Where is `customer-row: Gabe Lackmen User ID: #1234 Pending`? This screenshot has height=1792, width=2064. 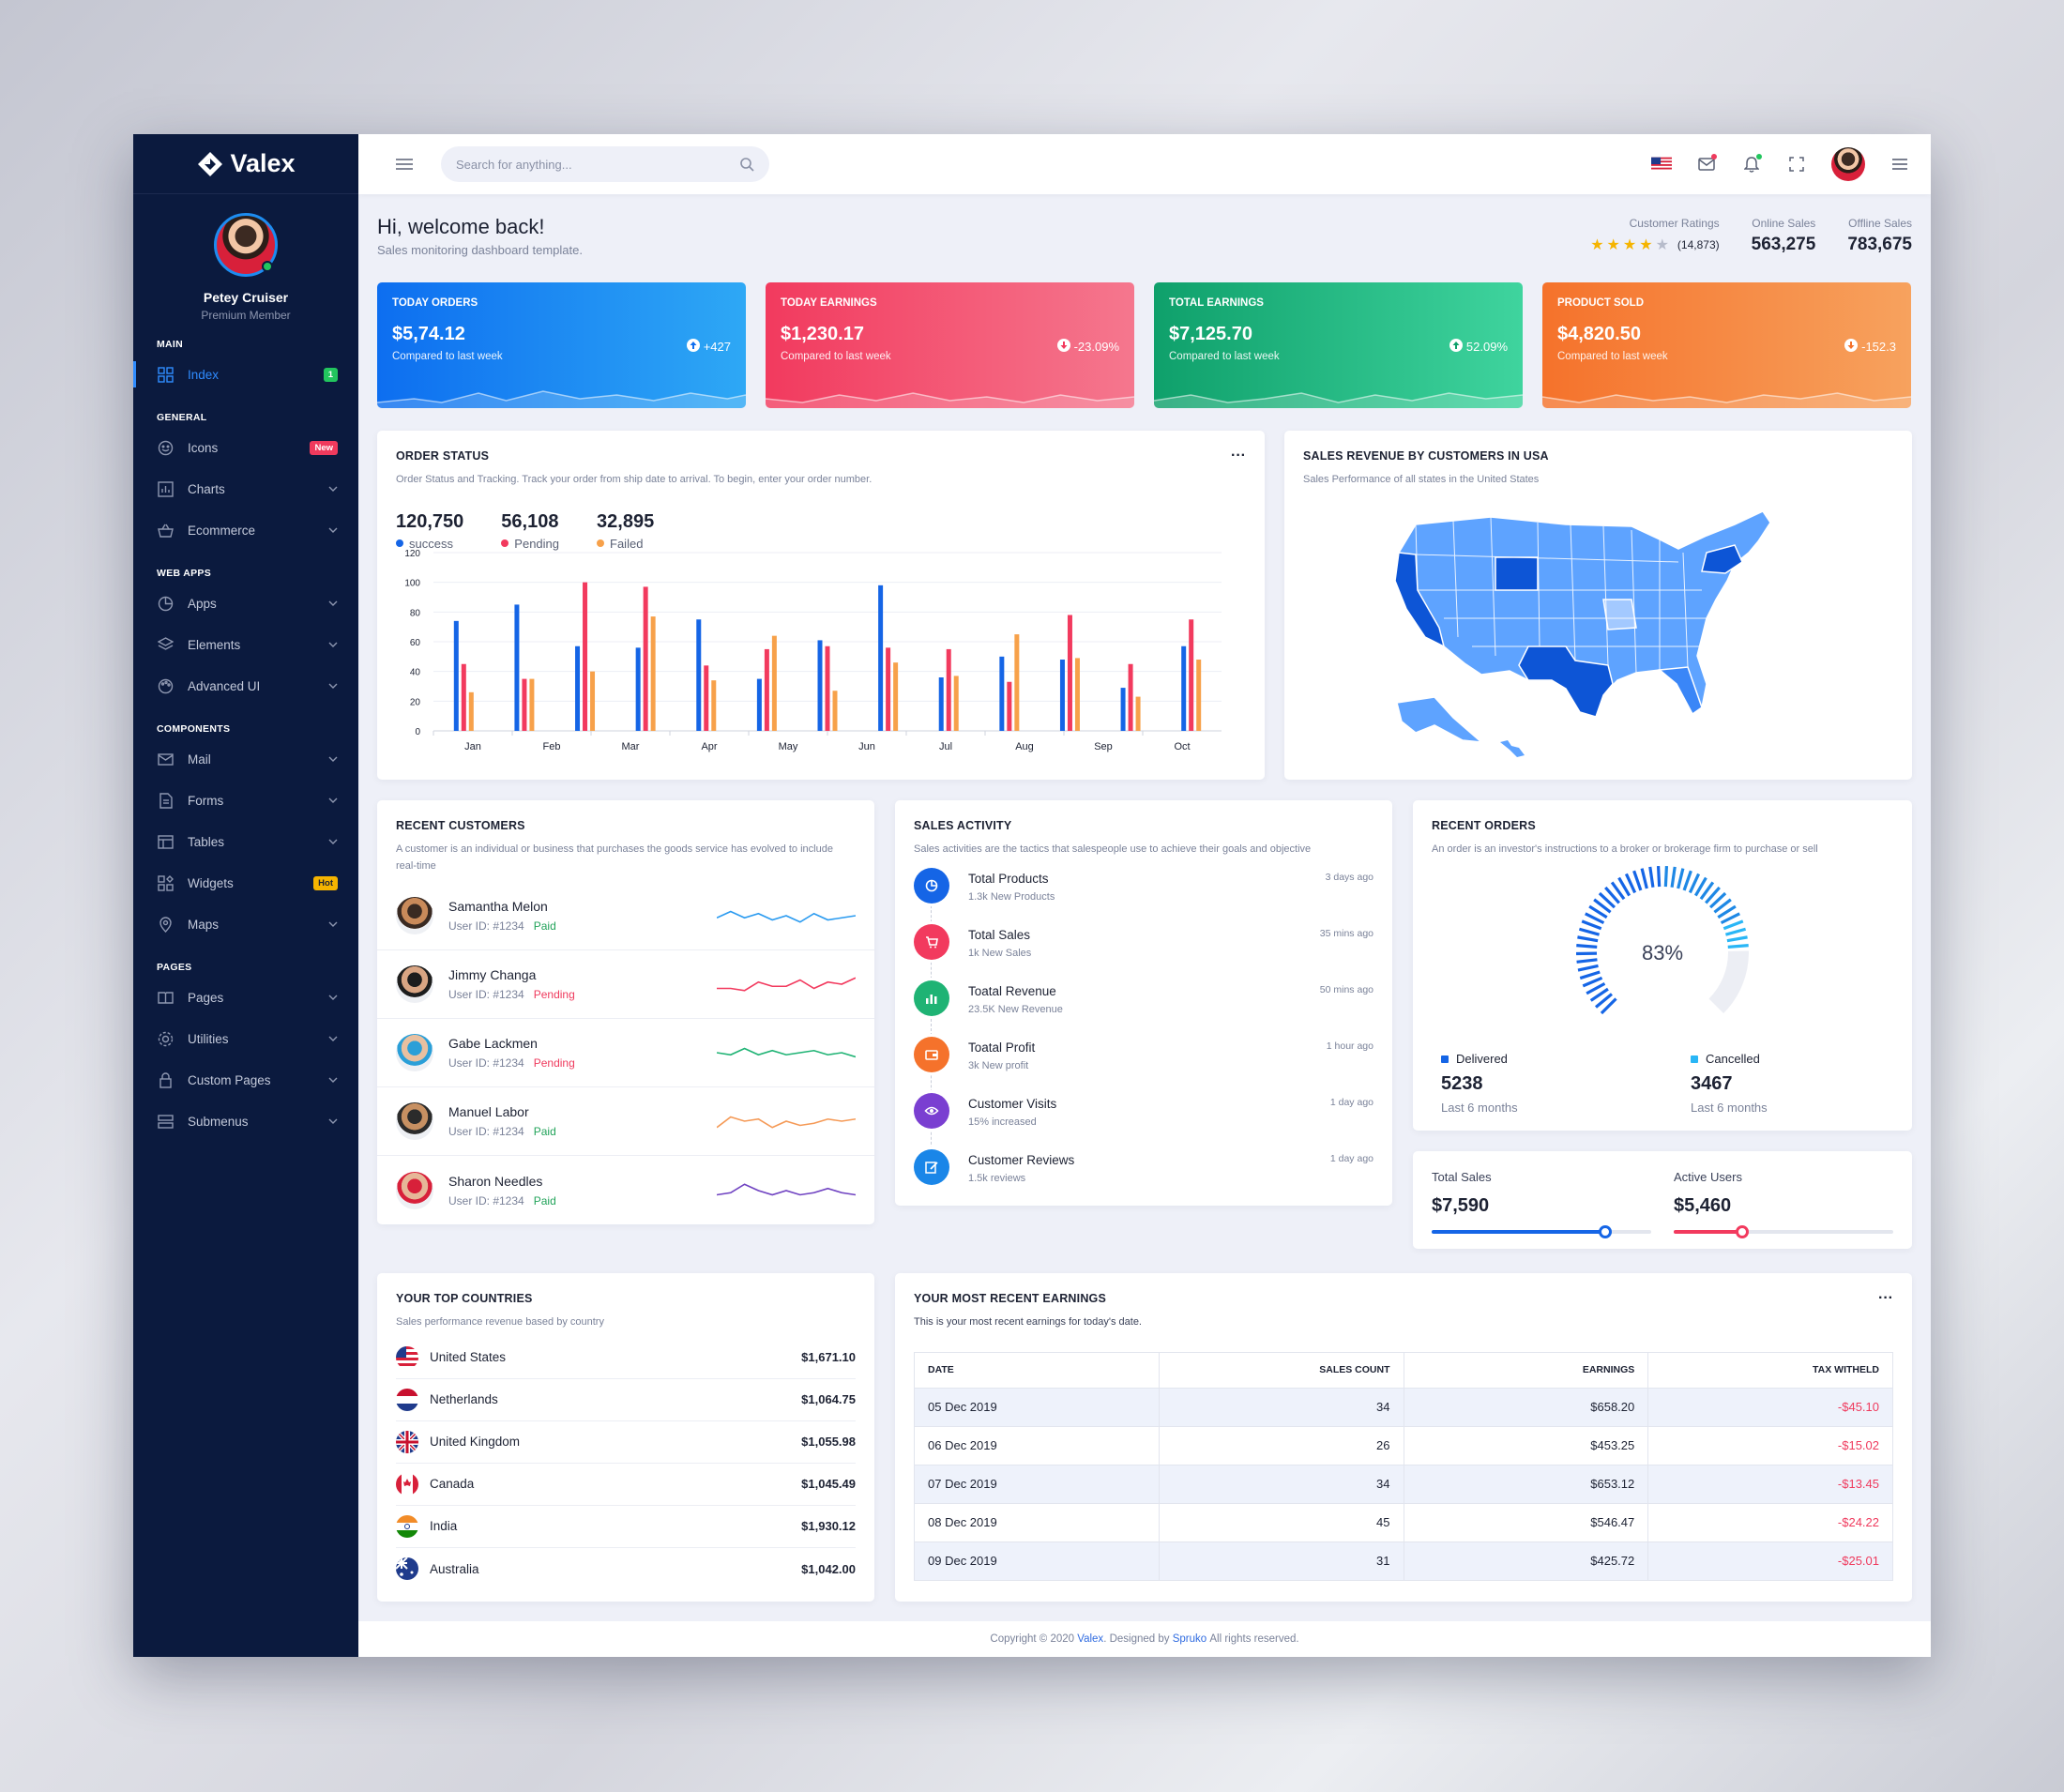
customer-row: Gabe Lackmen User ID: #1234 Pending is located at coordinates (625, 1053).